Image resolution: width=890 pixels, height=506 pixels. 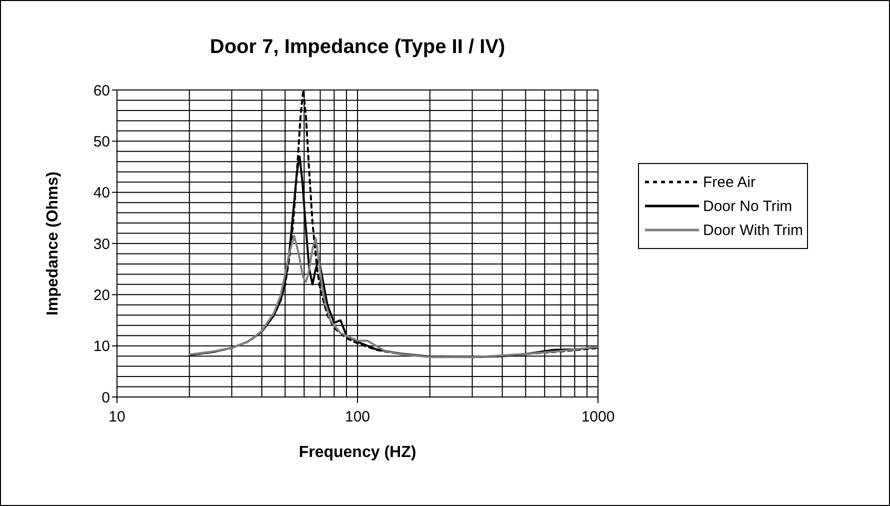 What do you see at coordinates (747, 206) in the screenshot?
I see `legend-label: Door No Trim` at bounding box center [747, 206].